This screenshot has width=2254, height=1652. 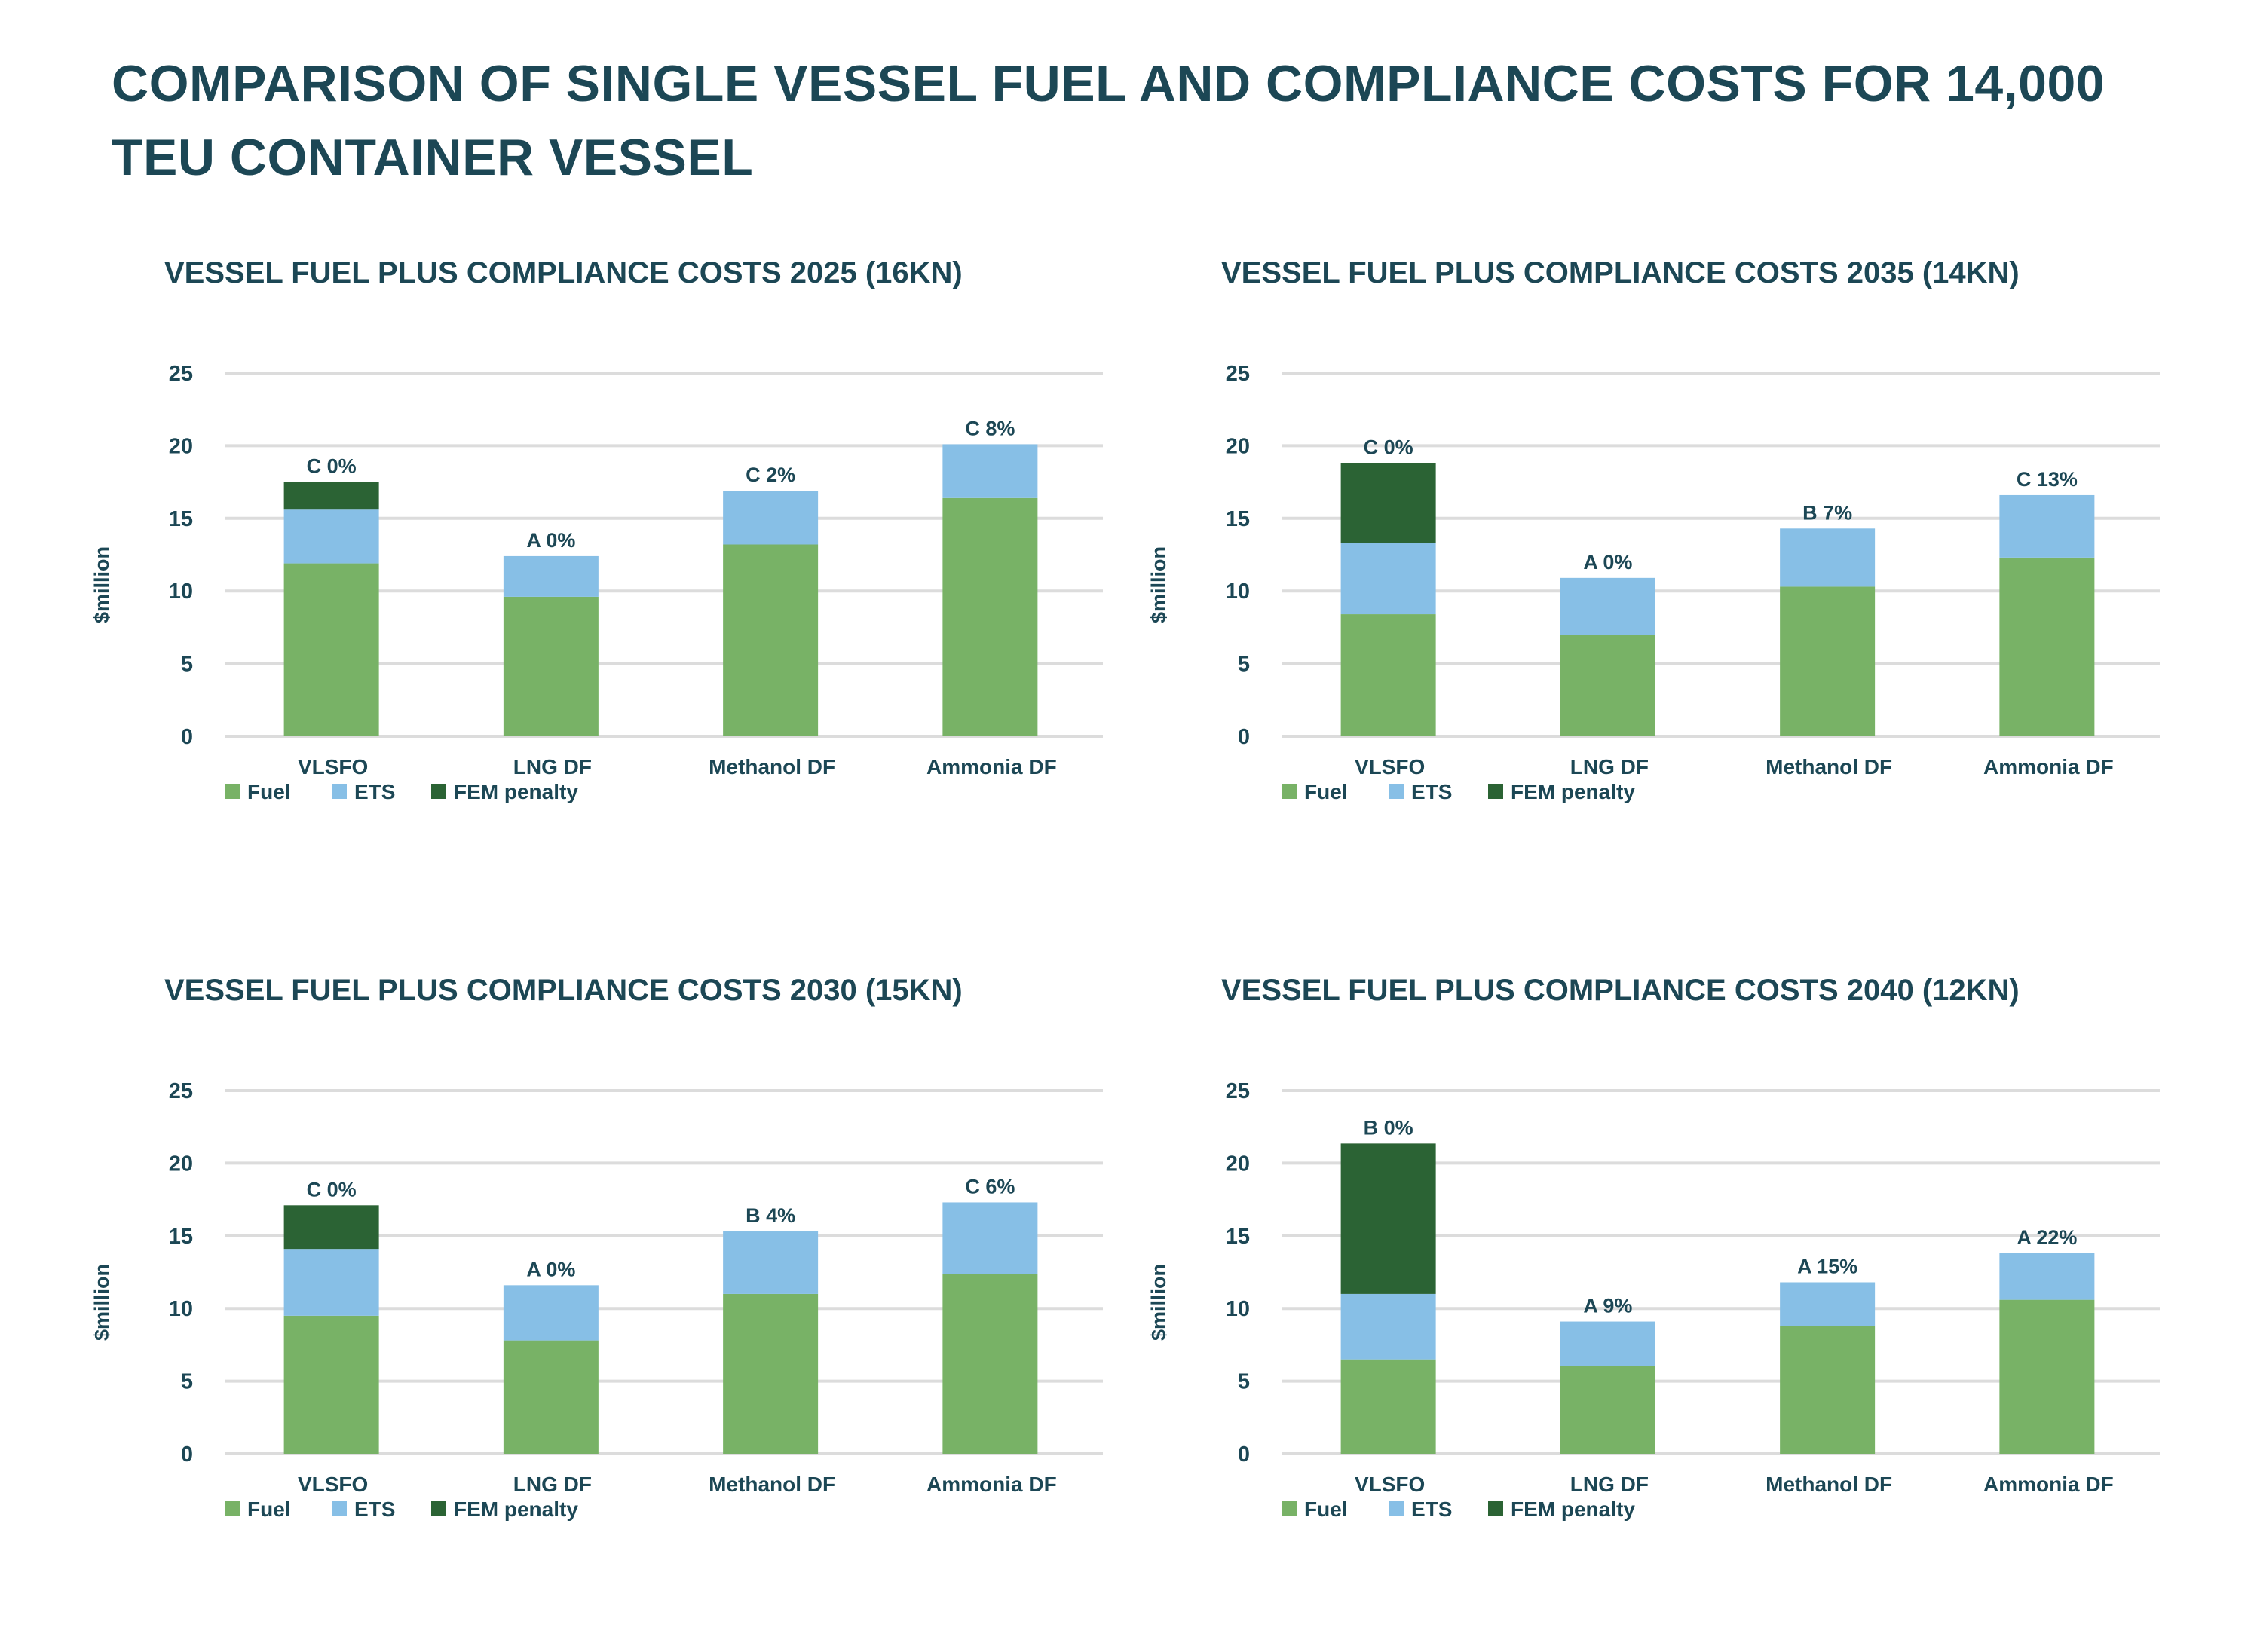 I want to click on data-label: B 4%, so click(x=770, y=1215).